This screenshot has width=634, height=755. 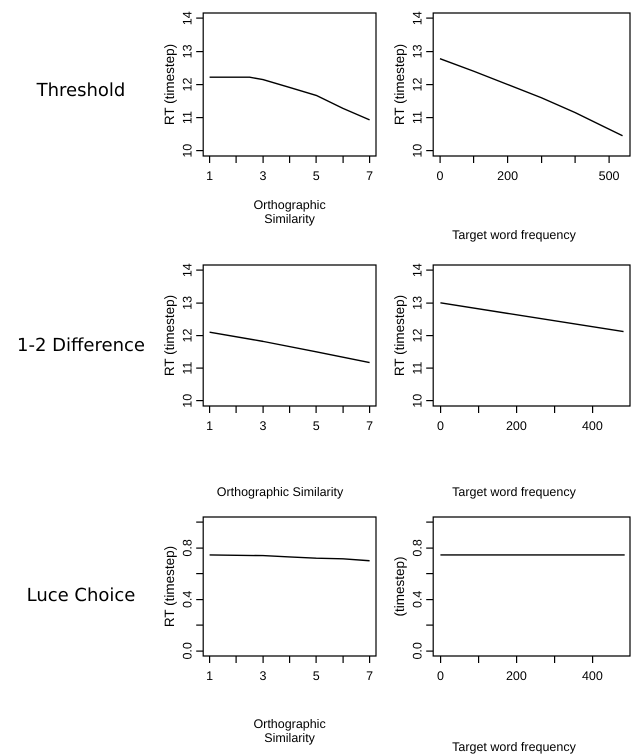 I want to click on text: Threshold, so click(x=81, y=90).